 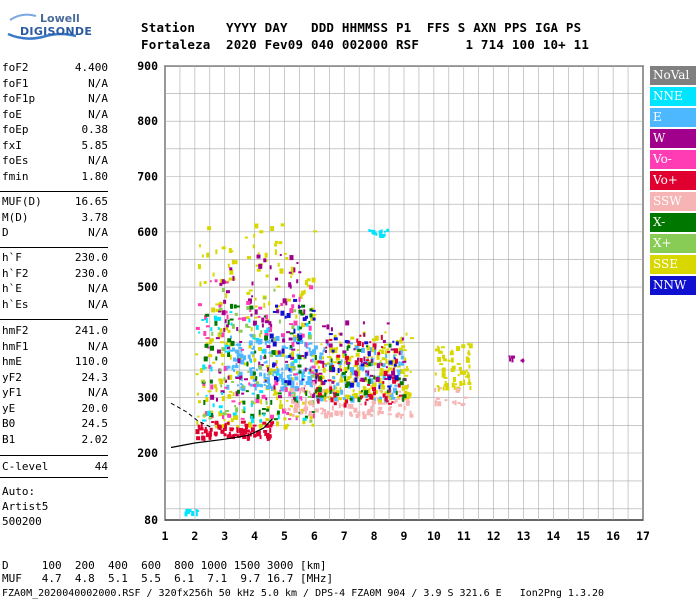 I want to click on param-value: N/A, so click(x=98, y=232).